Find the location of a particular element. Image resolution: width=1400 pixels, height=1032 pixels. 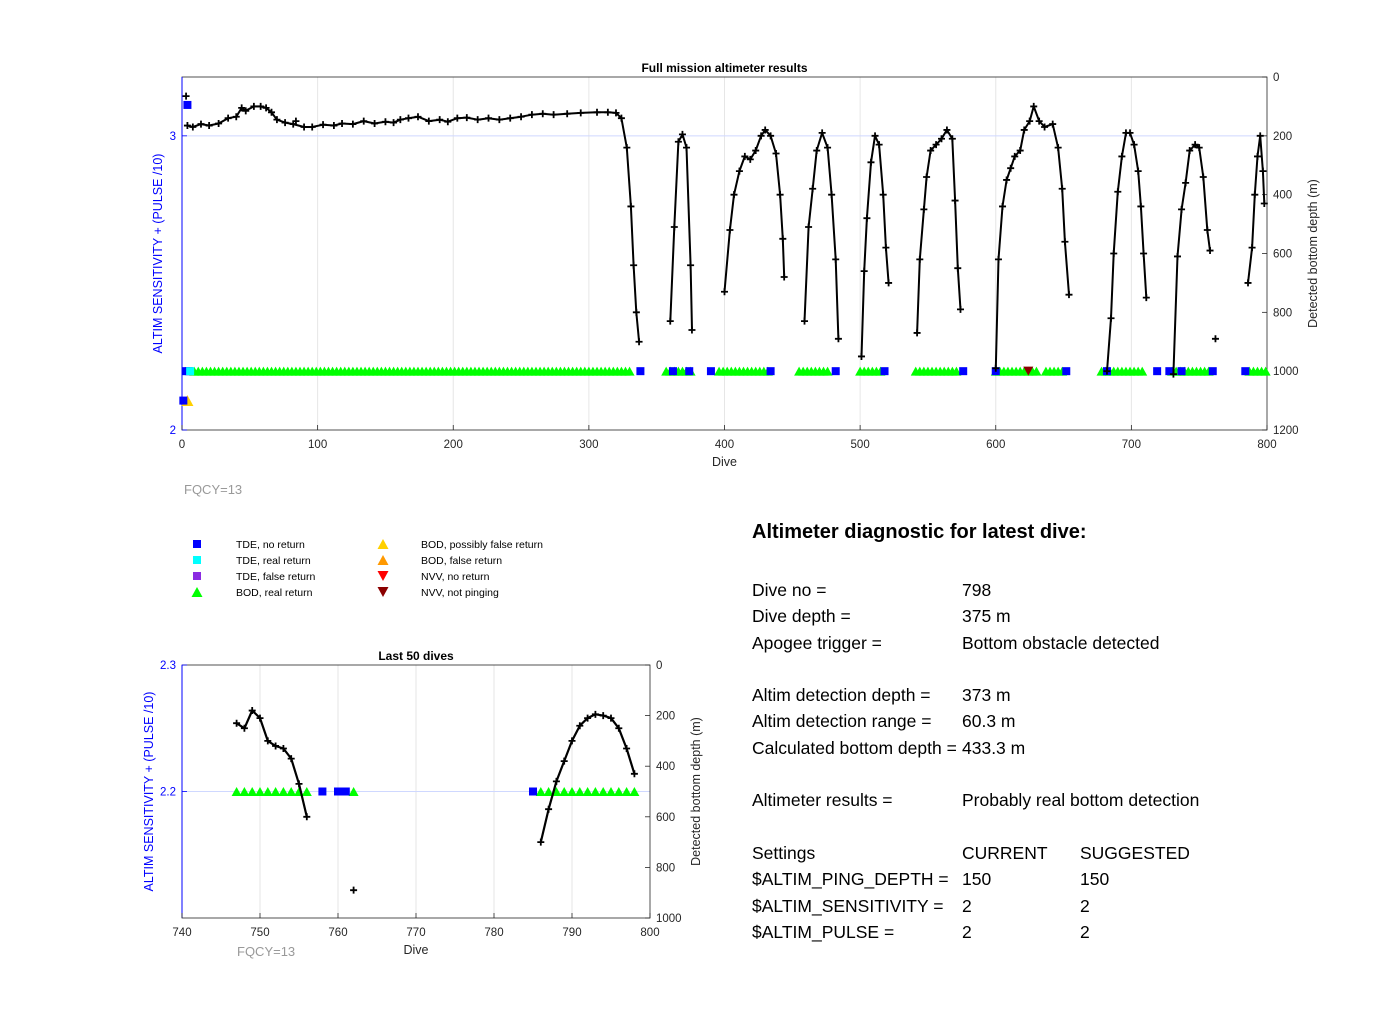

right-axis-label: Detected bottom depth (m) is located at coordinates (1313, 253).